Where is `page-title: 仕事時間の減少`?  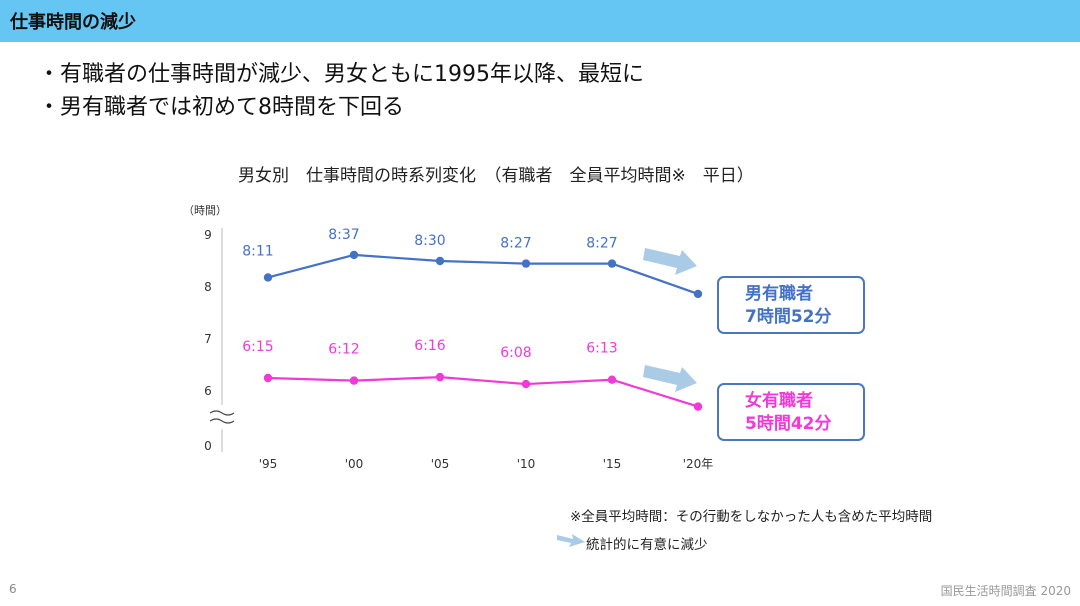 page-title: 仕事時間の減少 is located at coordinates (73, 22).